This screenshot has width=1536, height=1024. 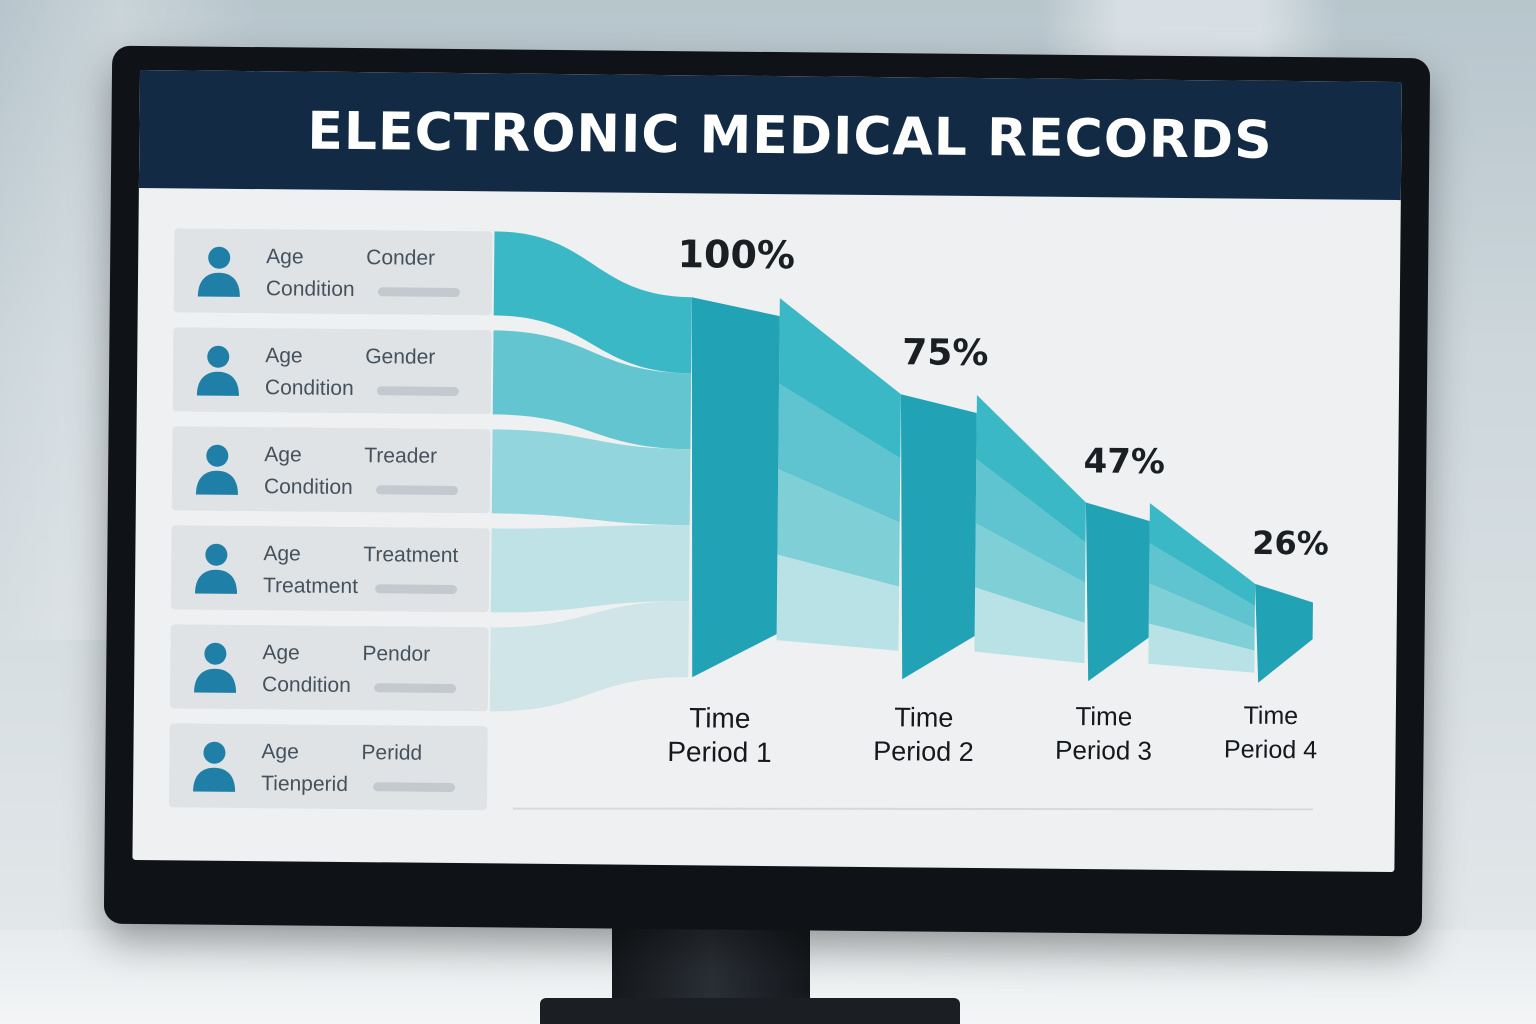 I want to click on category-label-1-line-1: Time, so click(x=719, y=718).